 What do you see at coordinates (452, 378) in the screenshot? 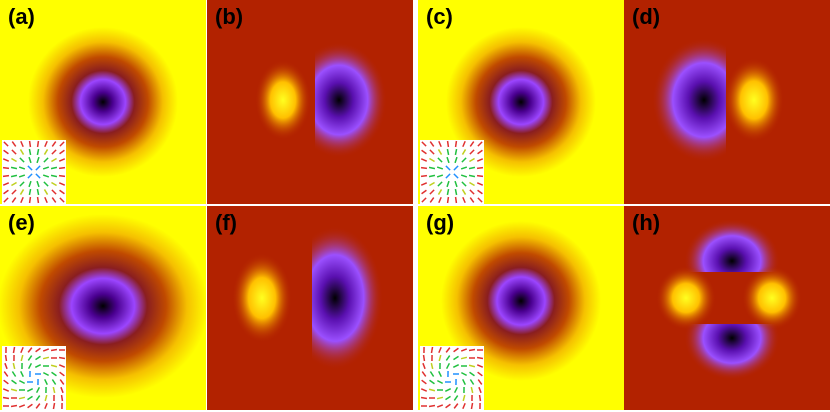
I see `spin-texture-inset` at bounding box center [452, 378].